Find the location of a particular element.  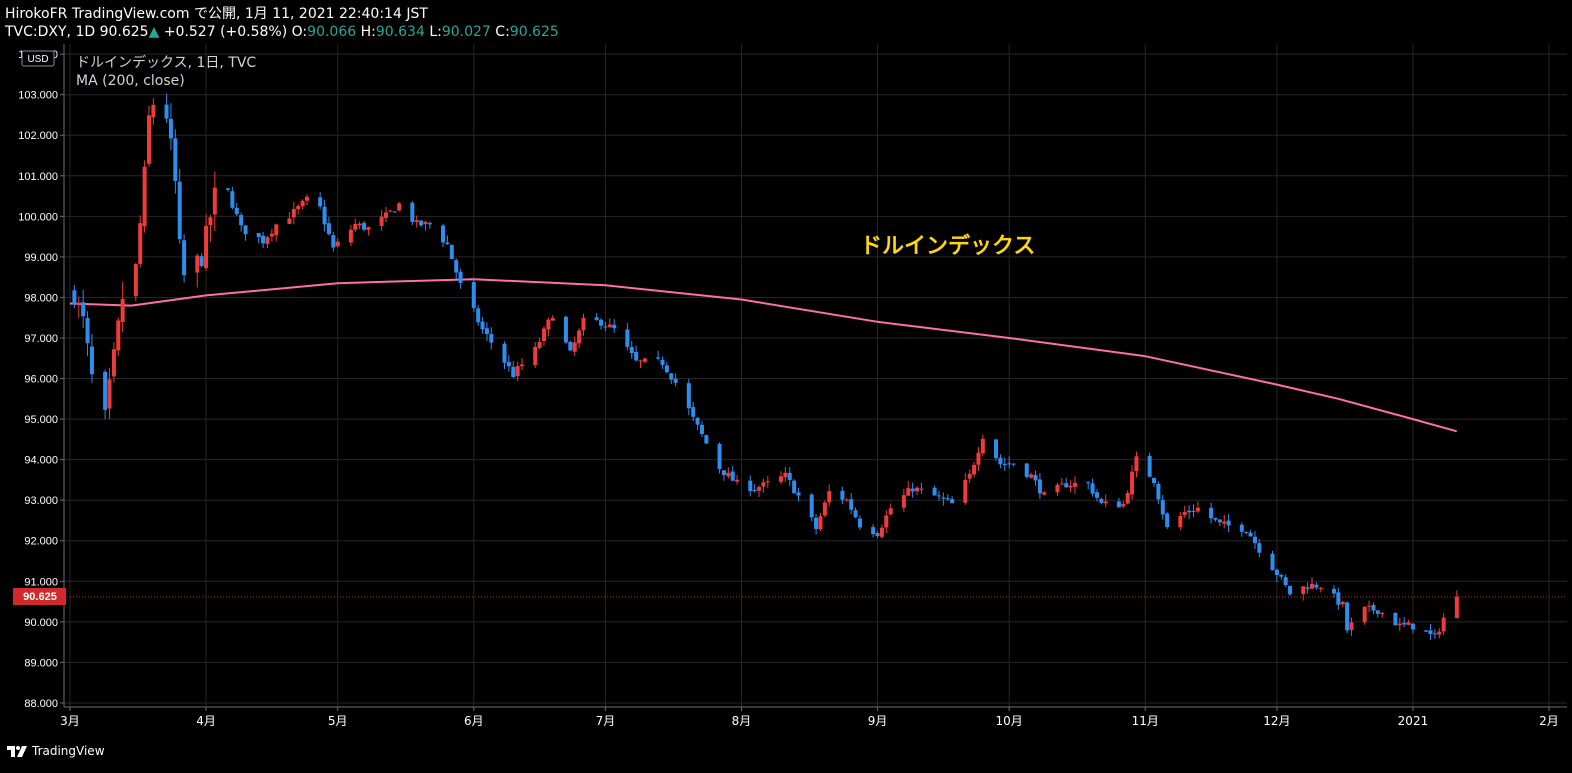

x-tick-label: 10月 is located at coordinates (1009, 721).